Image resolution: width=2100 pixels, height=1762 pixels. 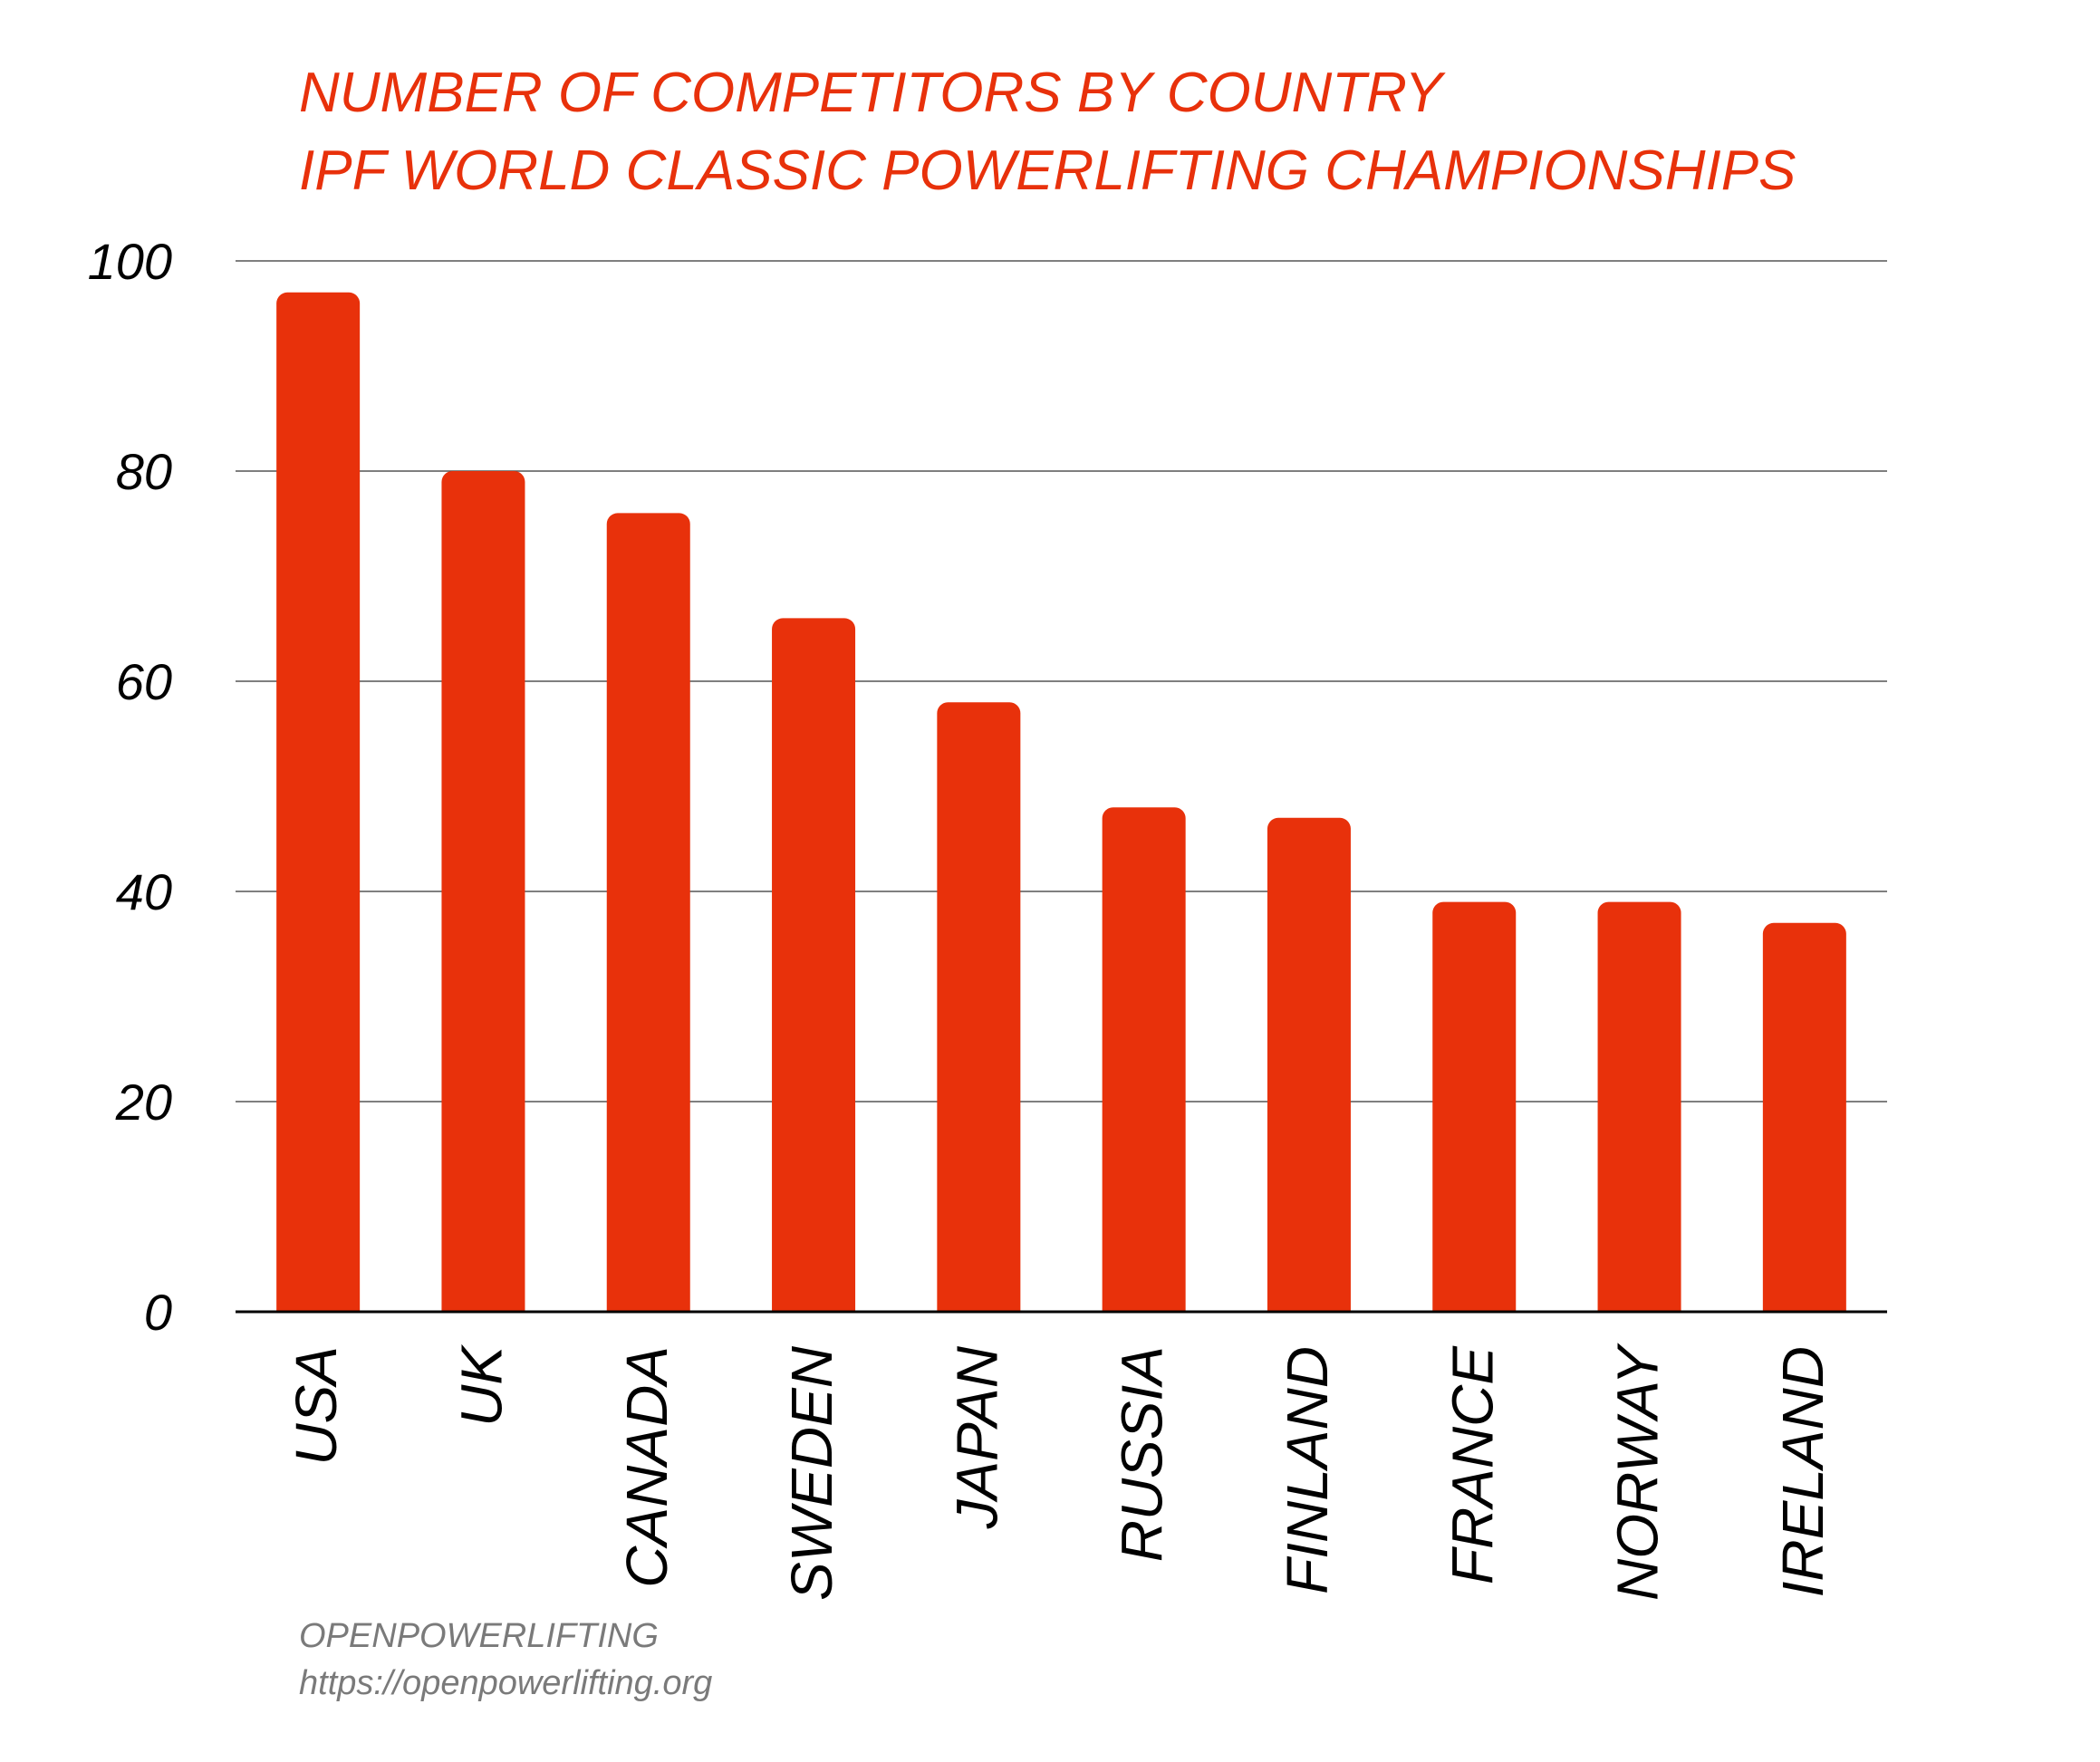 I want to click on bar-uk, so click(x=483, y=897).